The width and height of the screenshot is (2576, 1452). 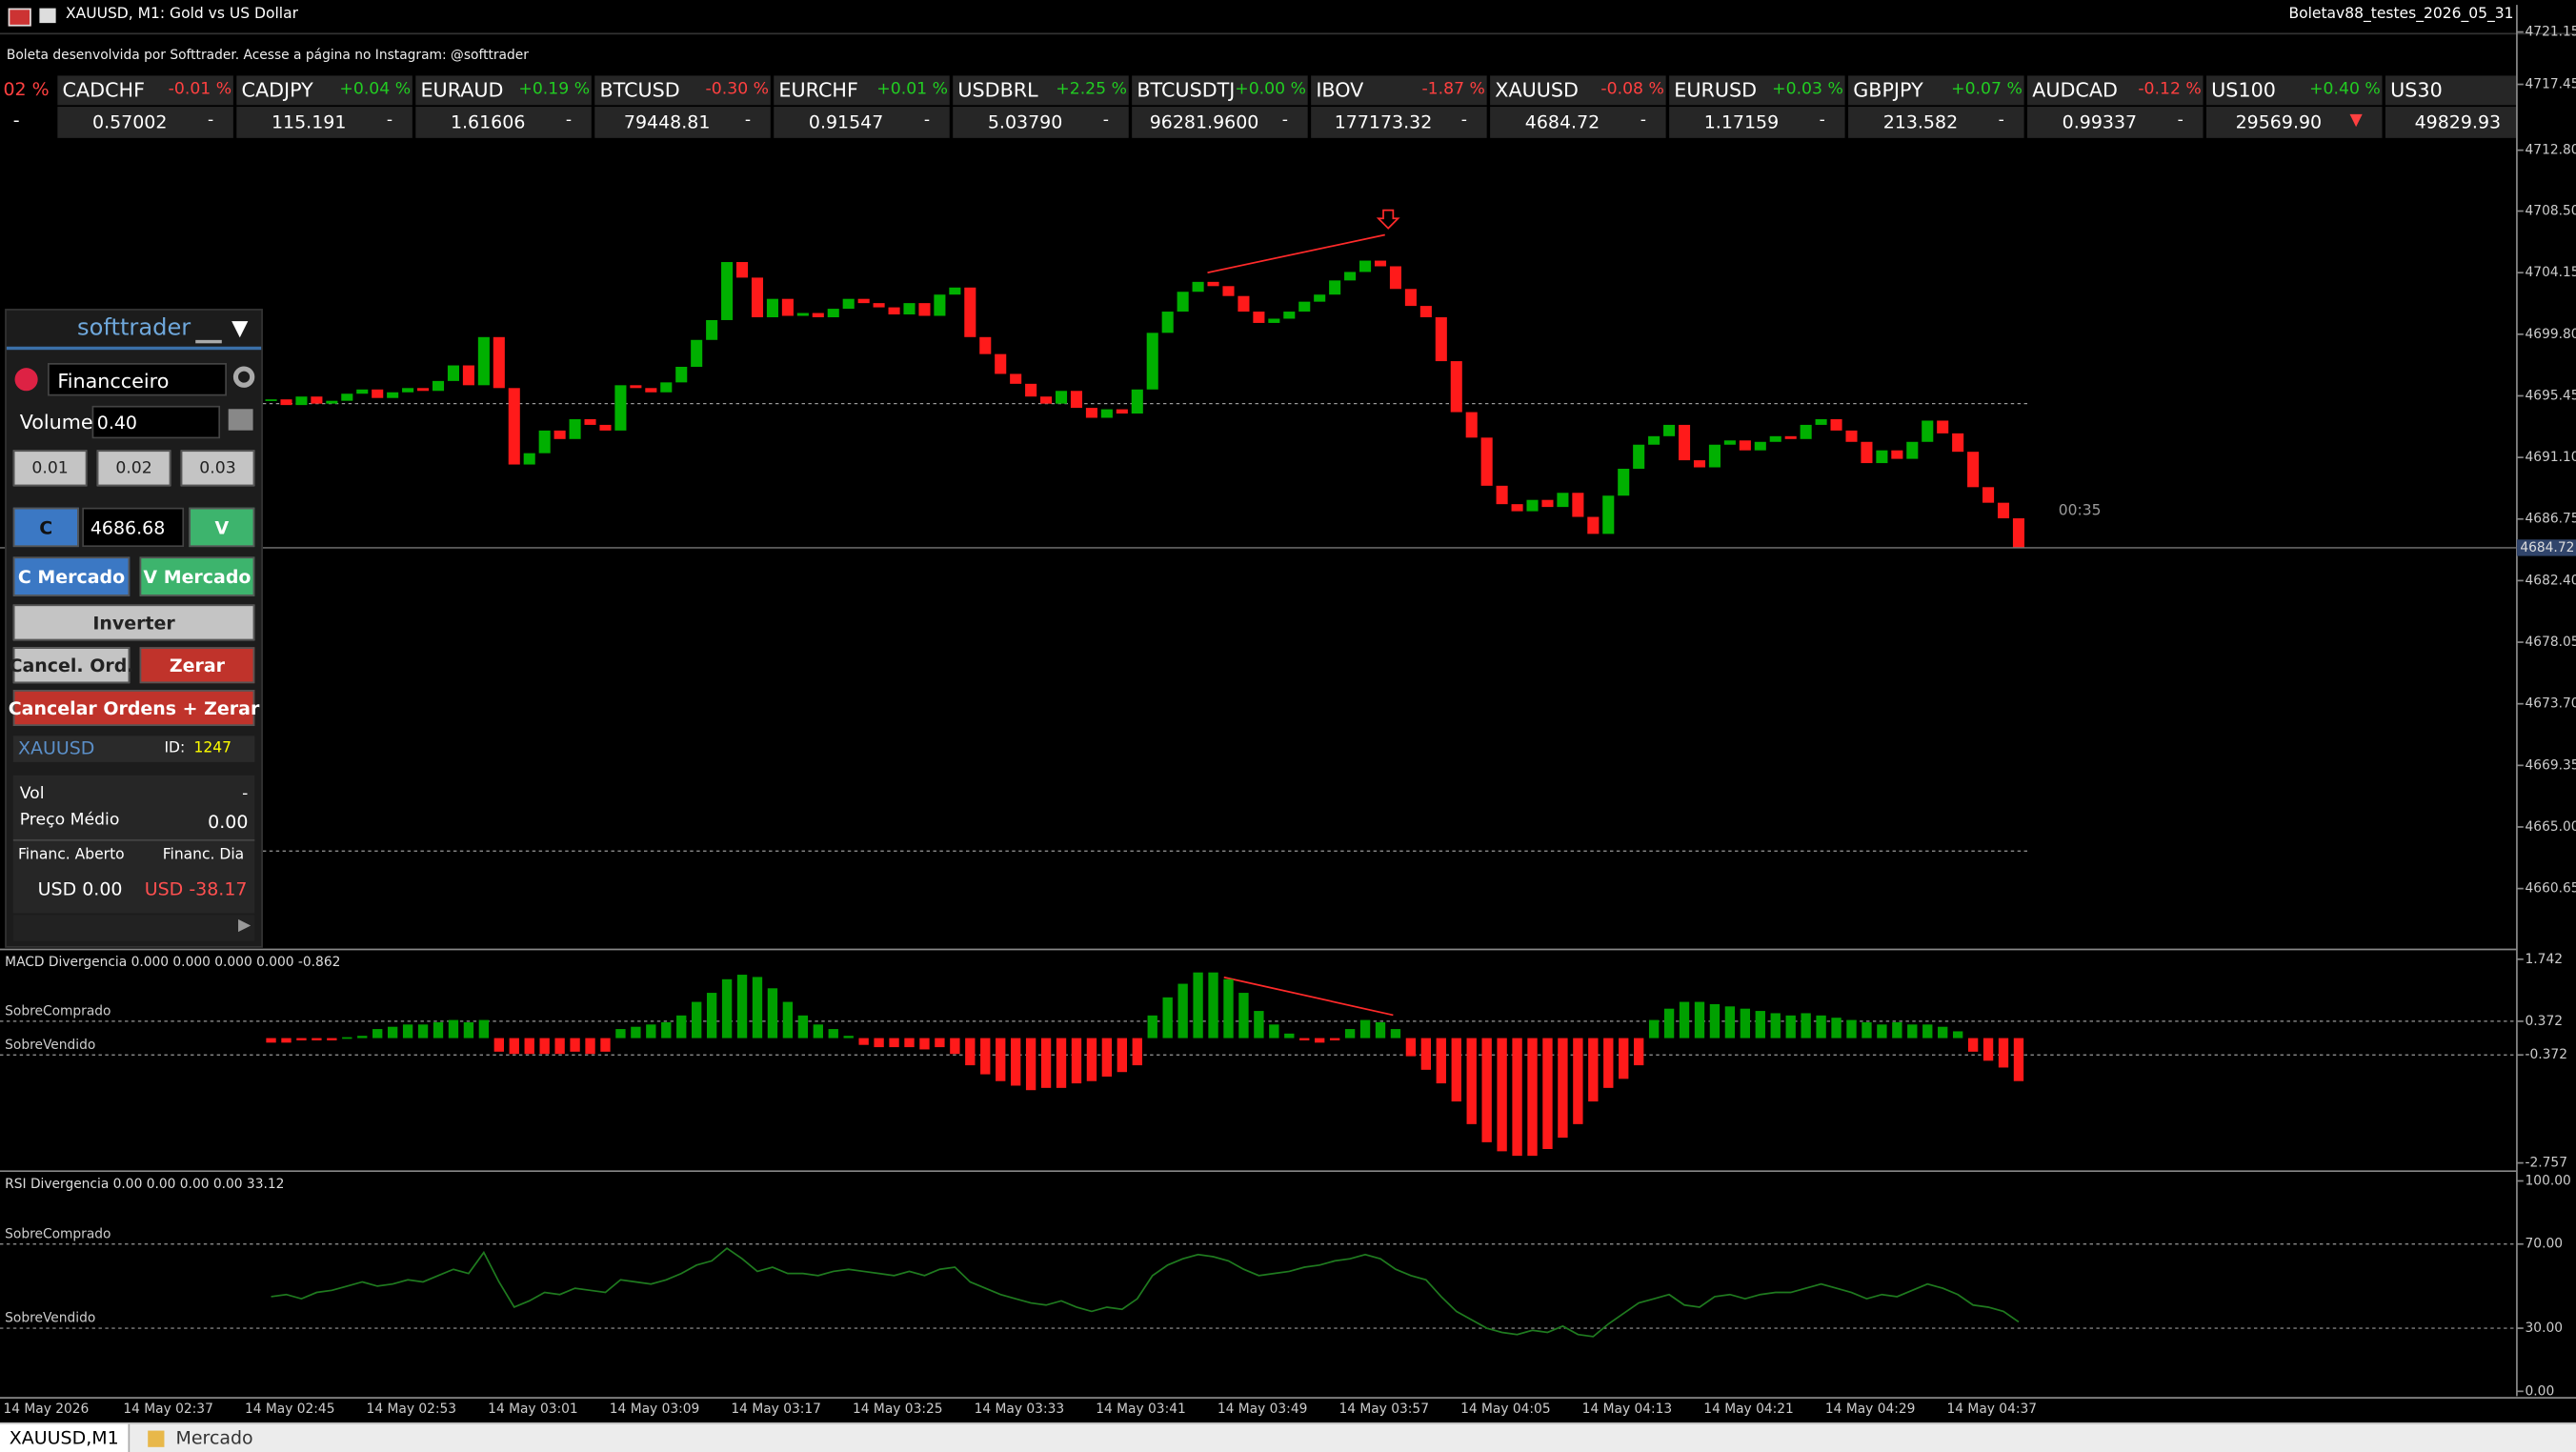 What do you see at coordinates (2170, 89) in the screenshot?
I see `ticker-change: -0.12 %` at bounding box center [2170, 89].